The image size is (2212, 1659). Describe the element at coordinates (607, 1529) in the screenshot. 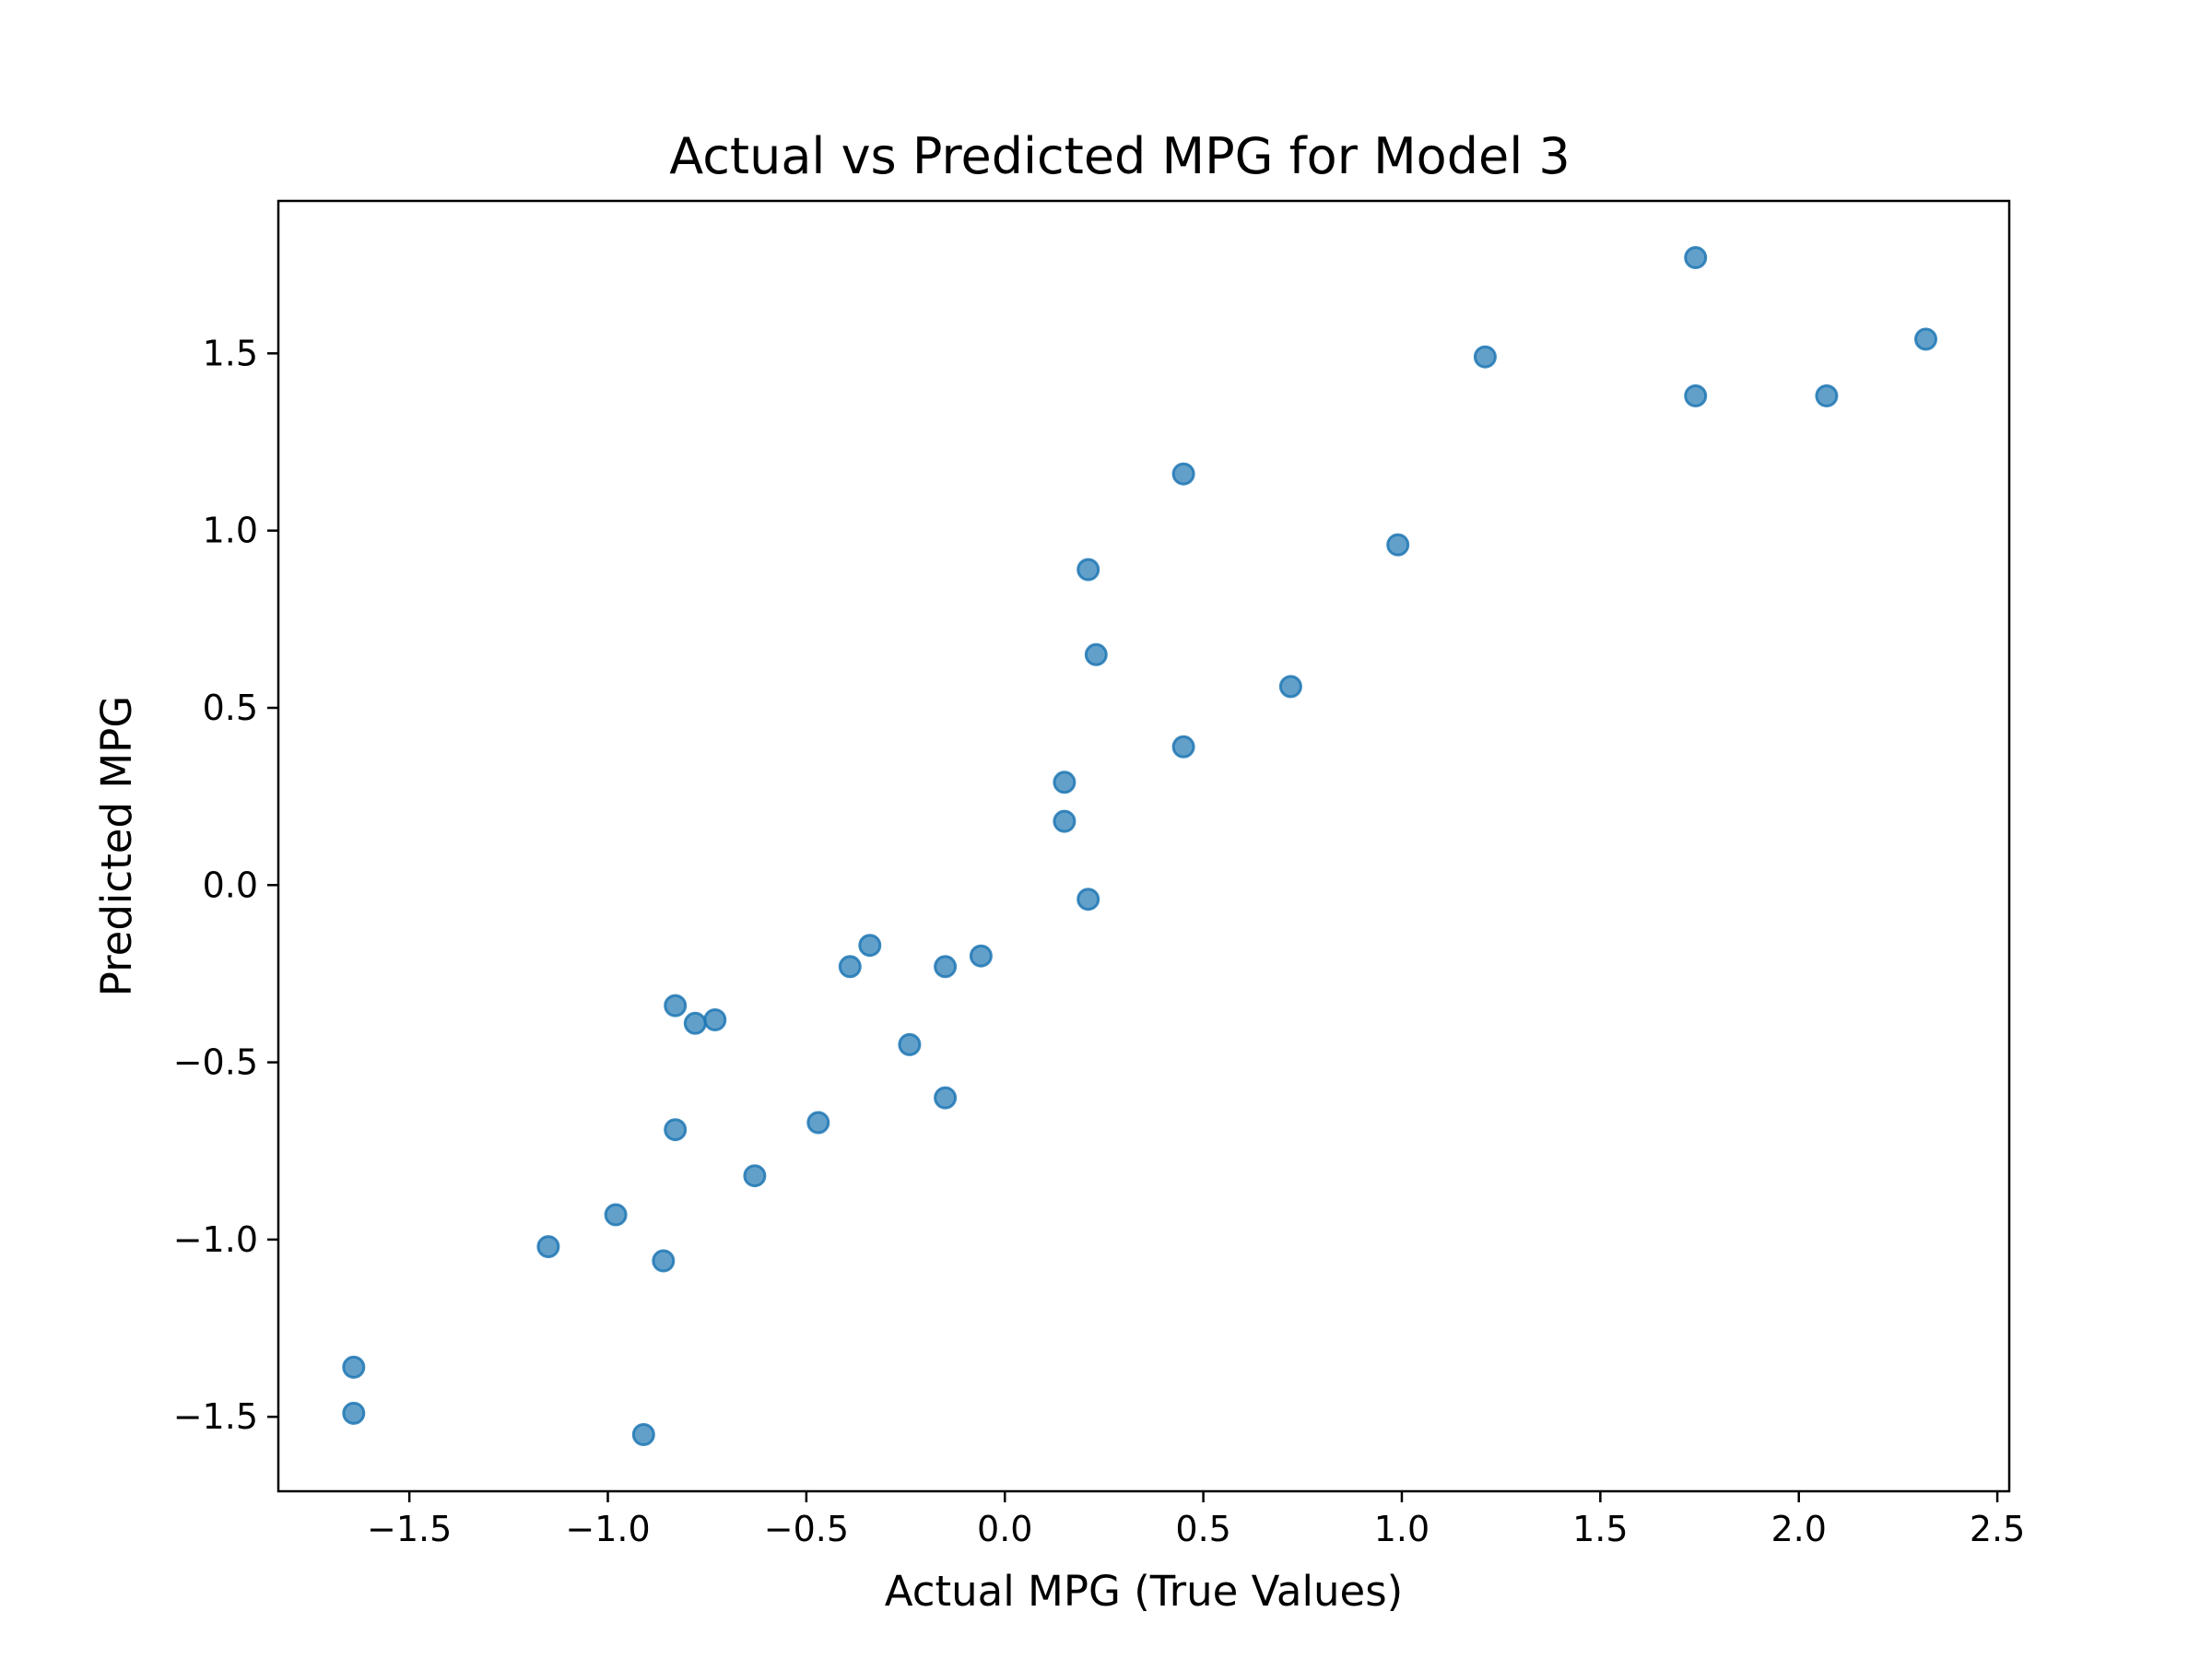

I see `x-tick-label: −1.0` at that location.